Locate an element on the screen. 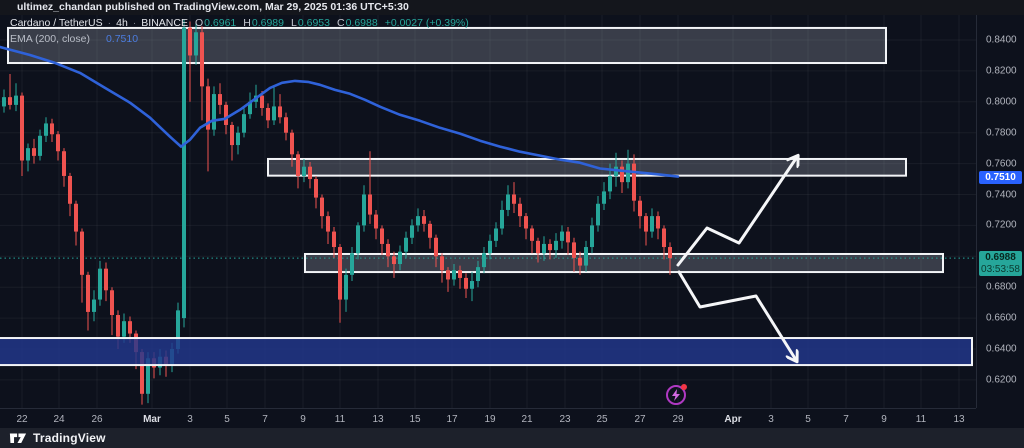 The width and height of the screenshot is (1024, 448). indicator-legend: EMA (200, close) 0.7510 is located at coordinates (74, 39).